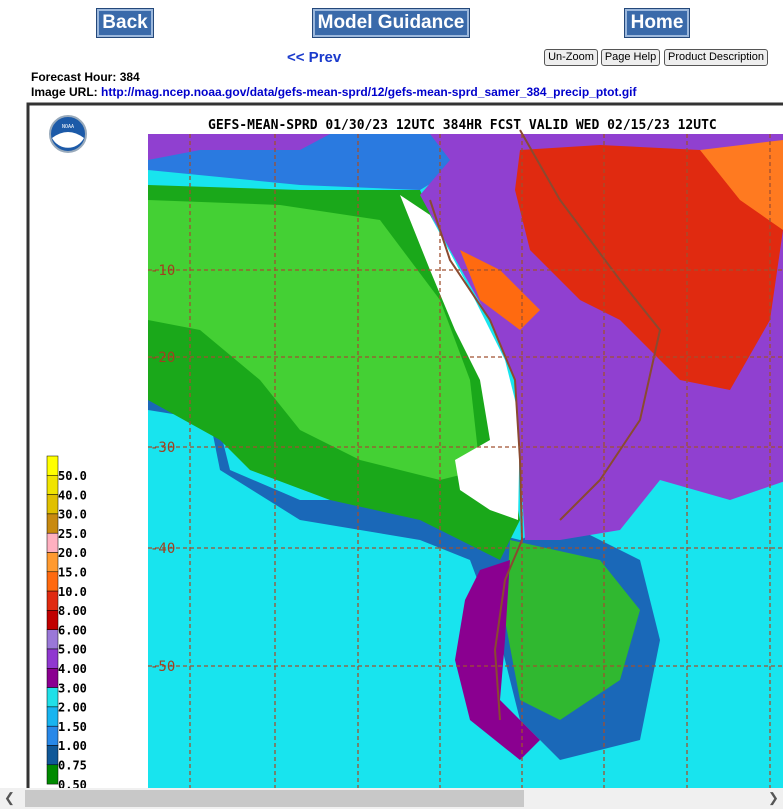 The width and height of the screenshot is (783, 809). I want to click on legend-label: 20.0, so click(72, 553).